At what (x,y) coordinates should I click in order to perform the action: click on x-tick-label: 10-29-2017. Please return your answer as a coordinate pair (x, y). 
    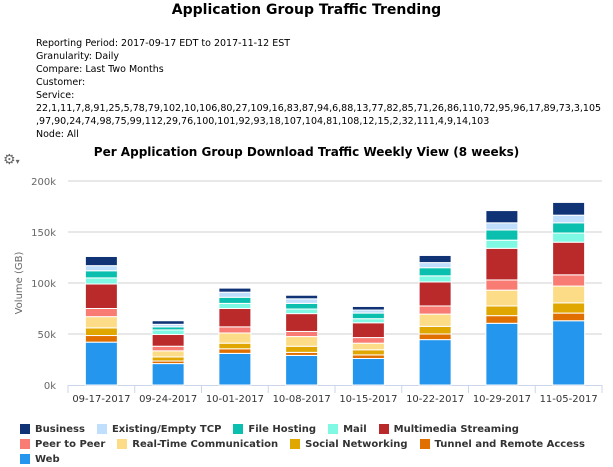
    Looking at the image, I should click on (502, 399).